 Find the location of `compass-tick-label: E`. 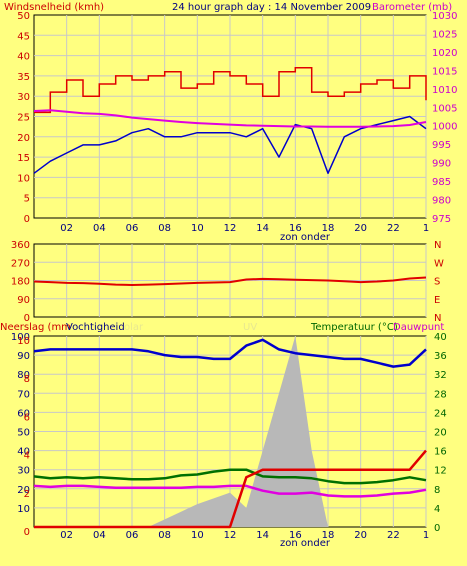

compass-tick-label: E is located at coordinates (437, 300).